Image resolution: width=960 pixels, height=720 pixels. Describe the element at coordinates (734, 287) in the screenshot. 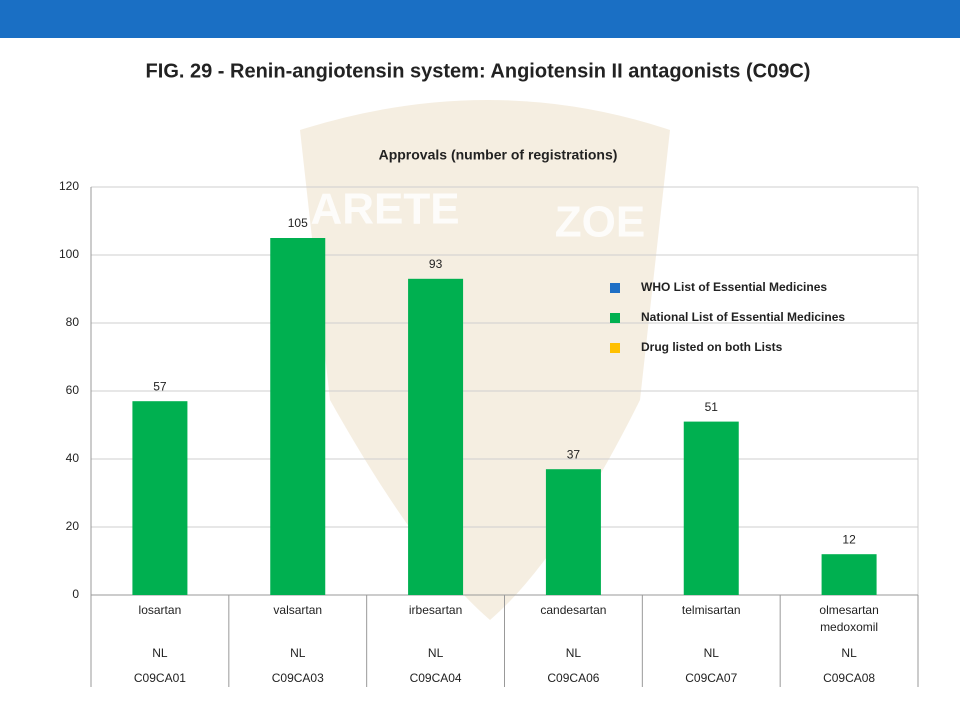

I see `legend-label: WHO List of Essential Medicines` at that location.